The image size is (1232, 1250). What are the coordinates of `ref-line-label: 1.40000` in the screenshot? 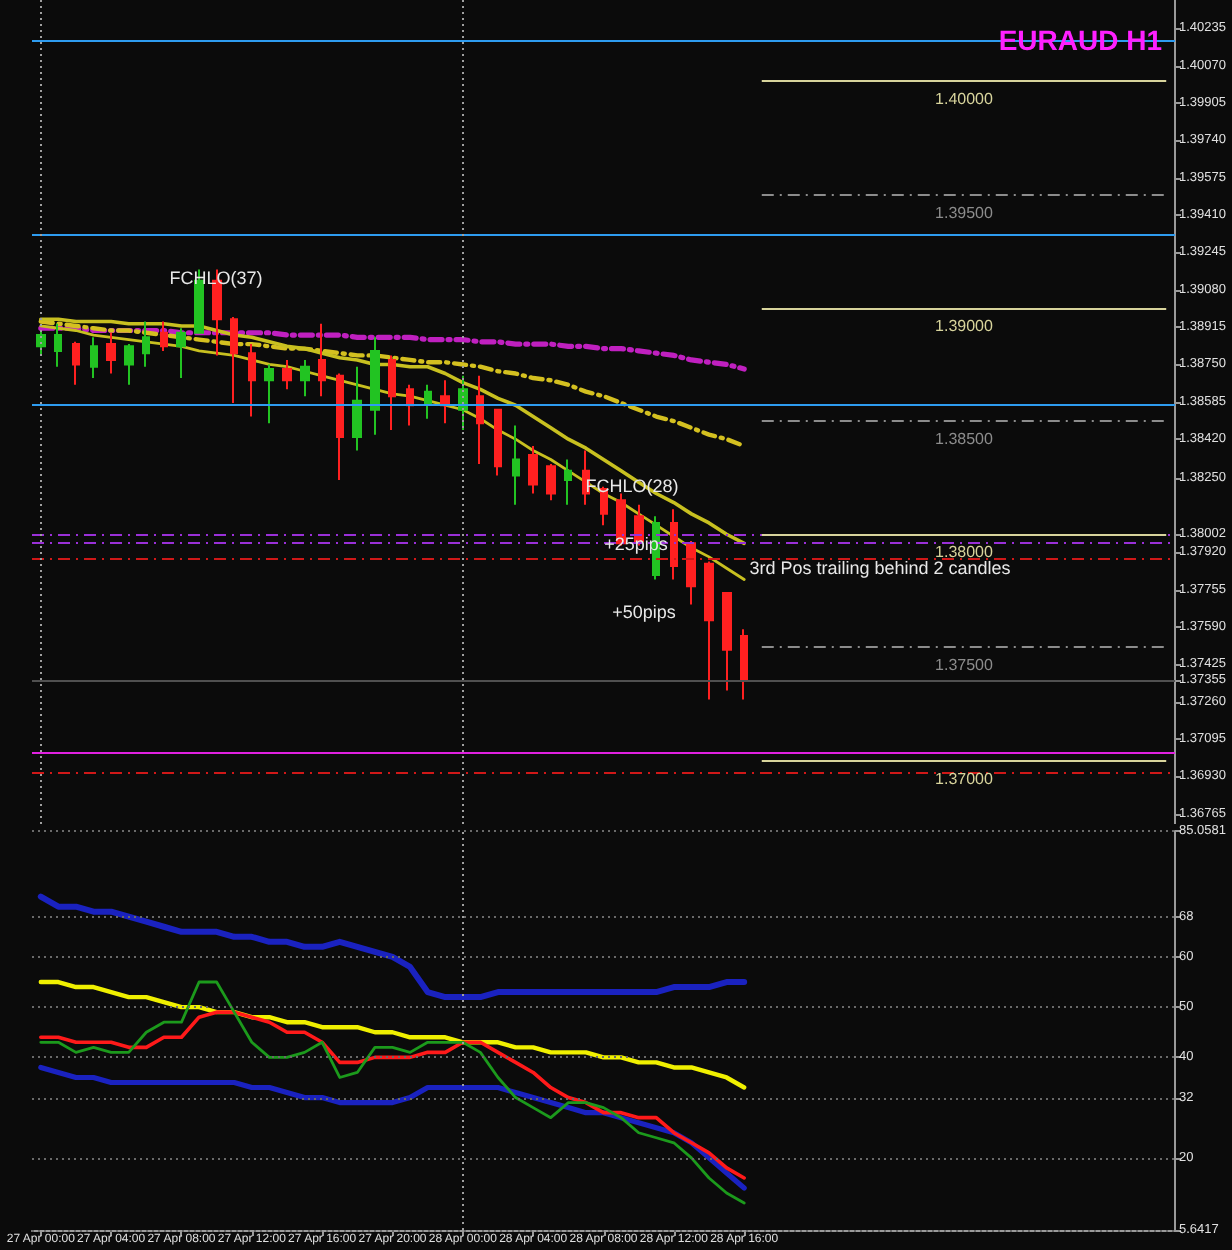 It's located at (965, 99).